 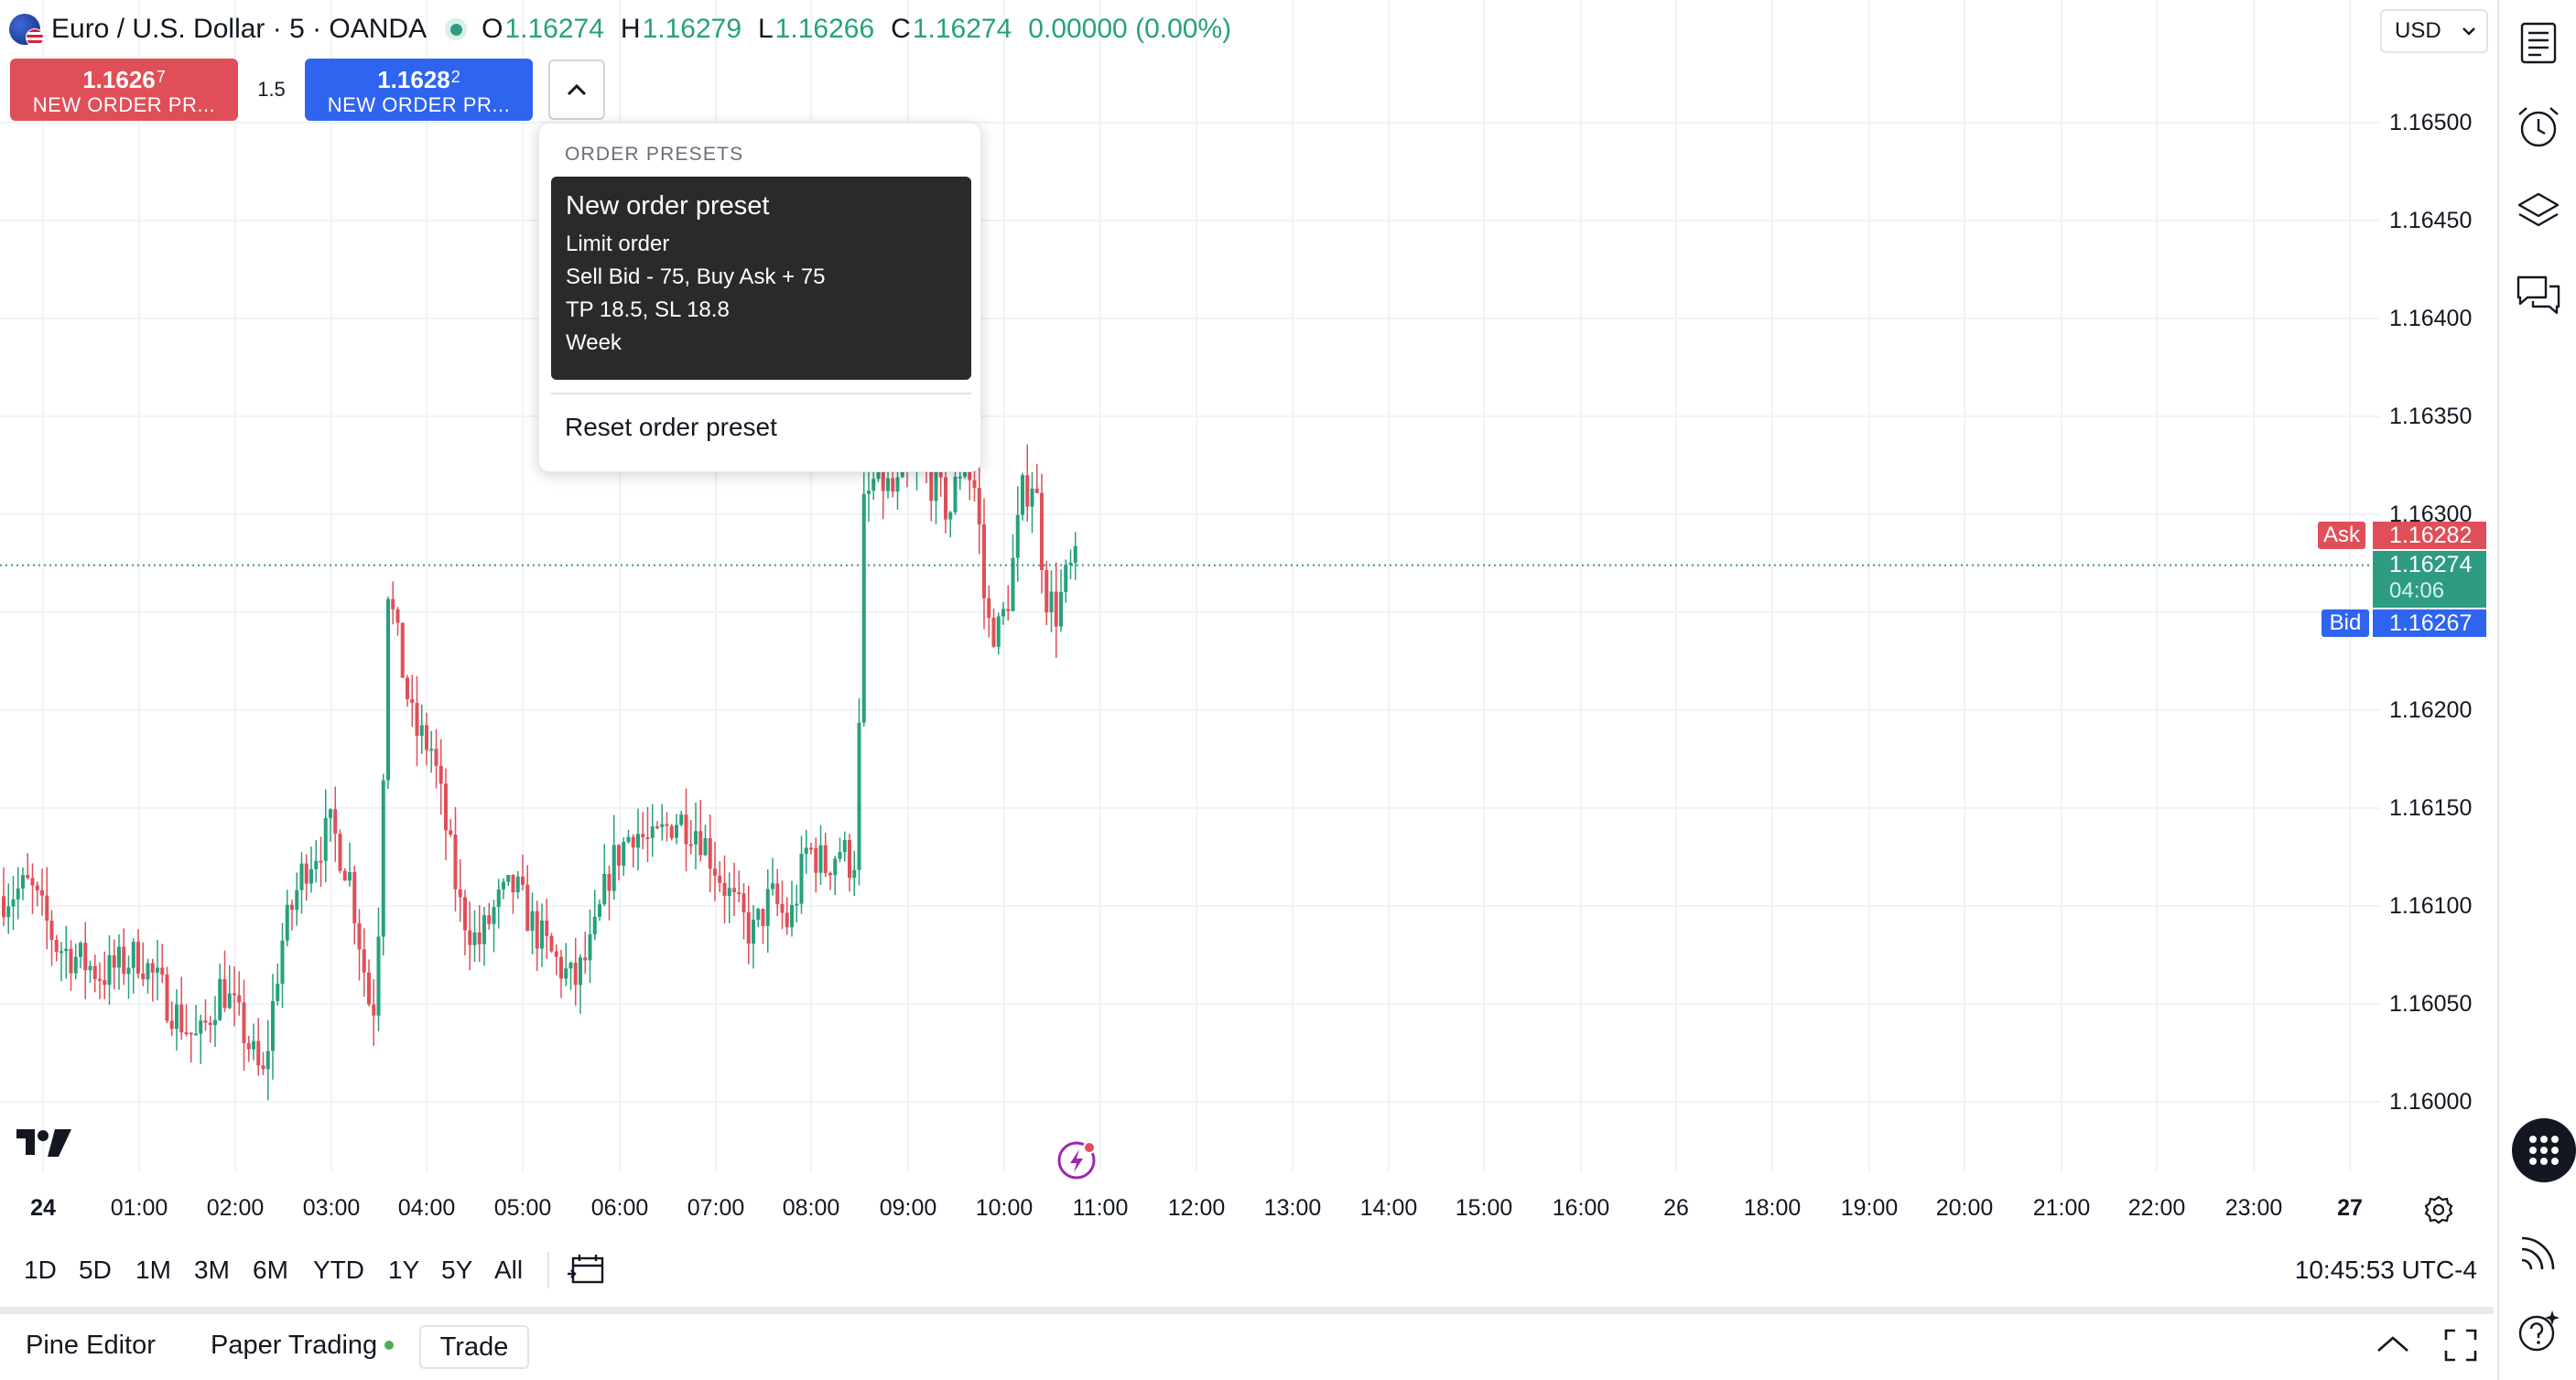 I want to click on range-5d-button: 5D, so click(x=96, y=1270).